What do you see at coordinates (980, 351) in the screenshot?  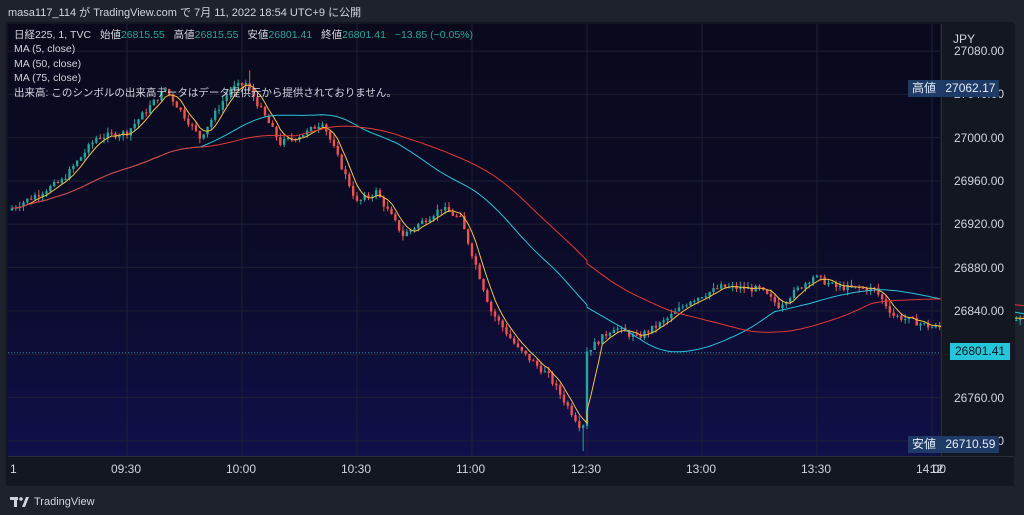 I see `last-price-value: 26801.41` at bounding box center [980, 351].